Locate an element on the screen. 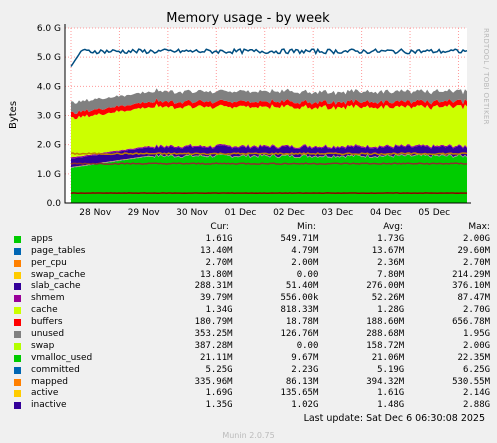 The width and height of the screenshot is (497, 443). line-inactive is located at coordinates (269, 164).